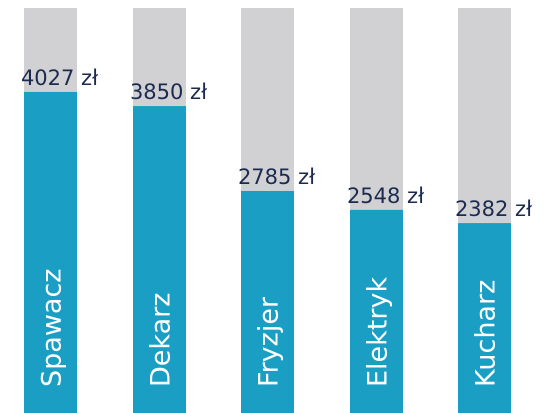  Describe the element at coordinates (378, 332) in the screenshot. I see `category-label: Elektryk` at that location.